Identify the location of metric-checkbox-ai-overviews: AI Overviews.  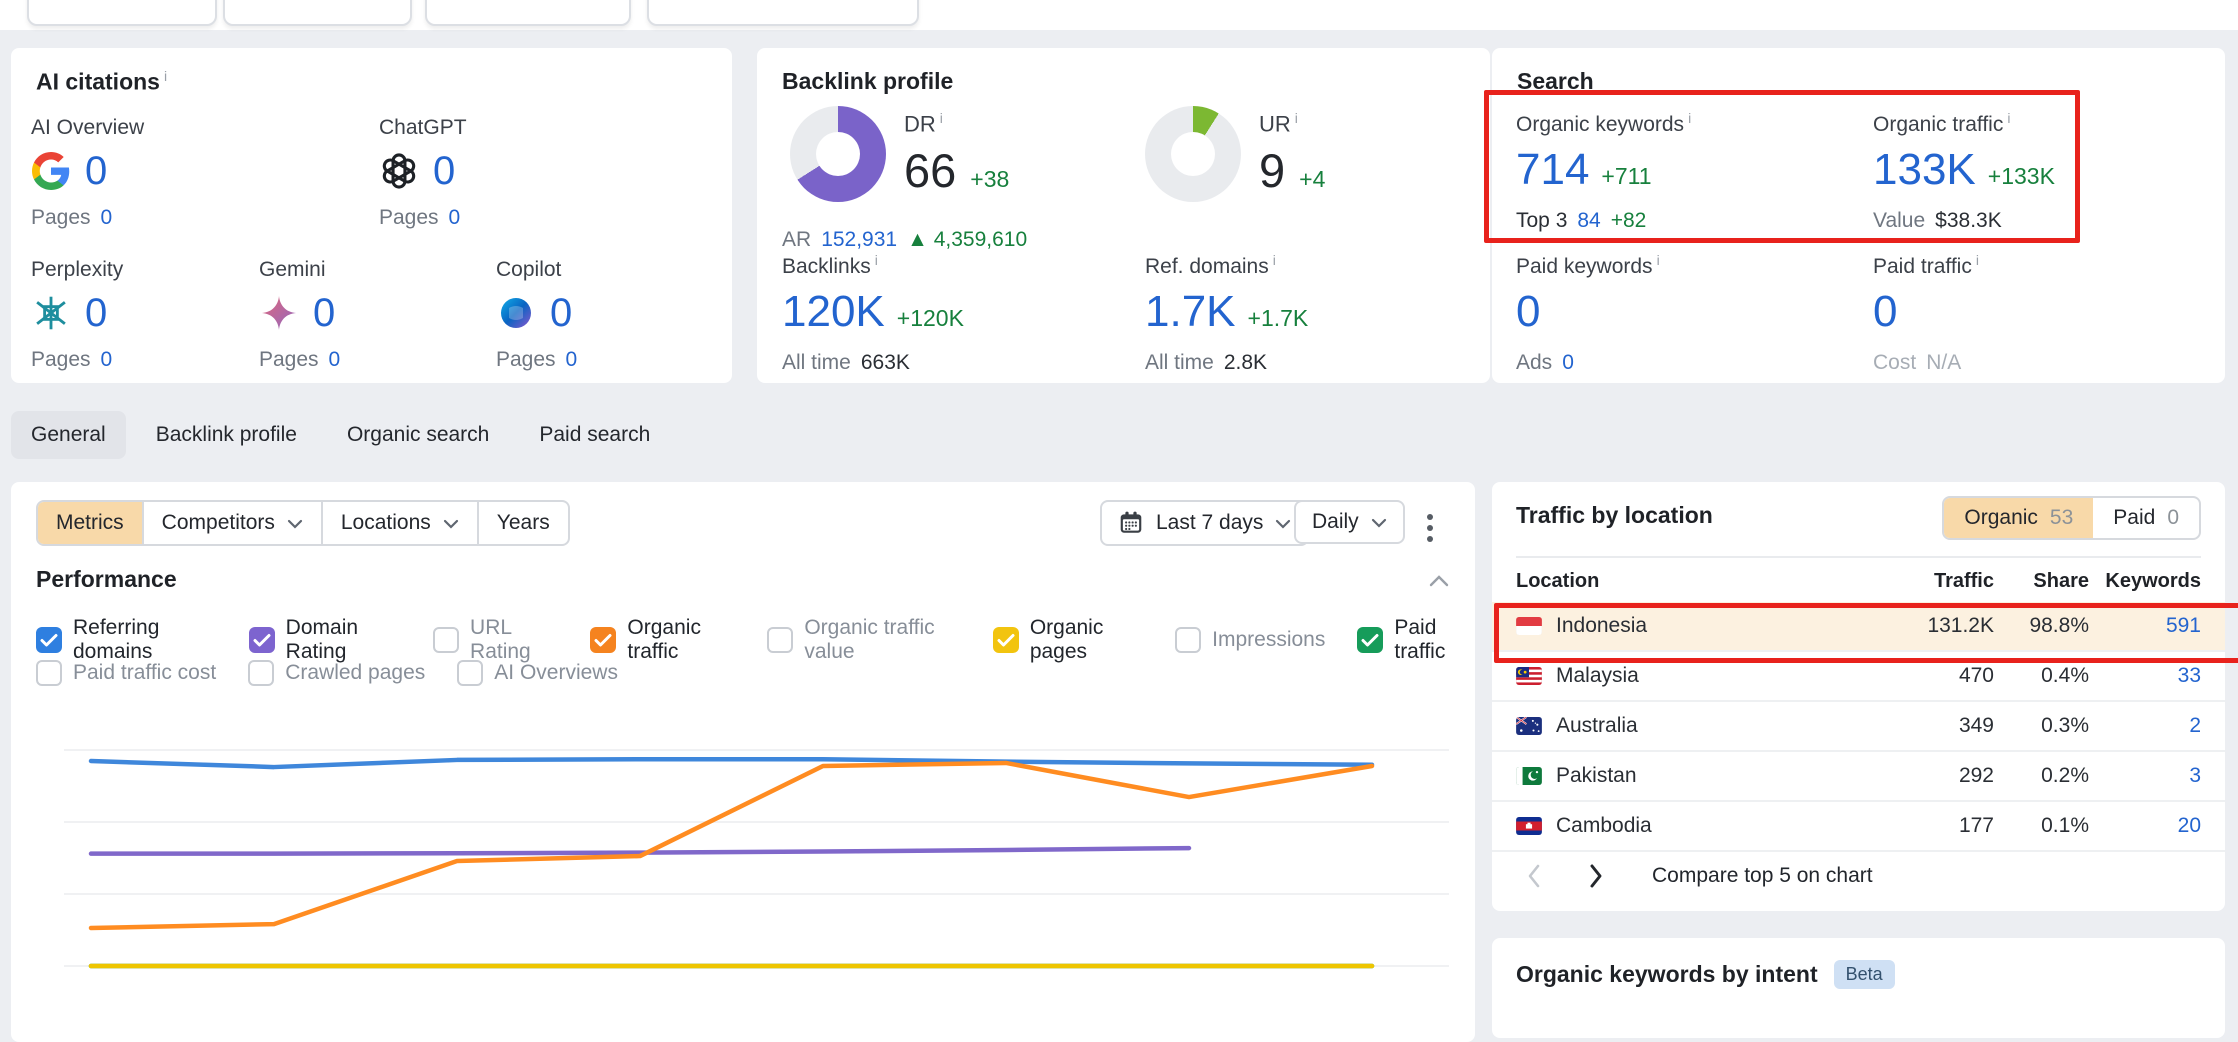
(537, 673).